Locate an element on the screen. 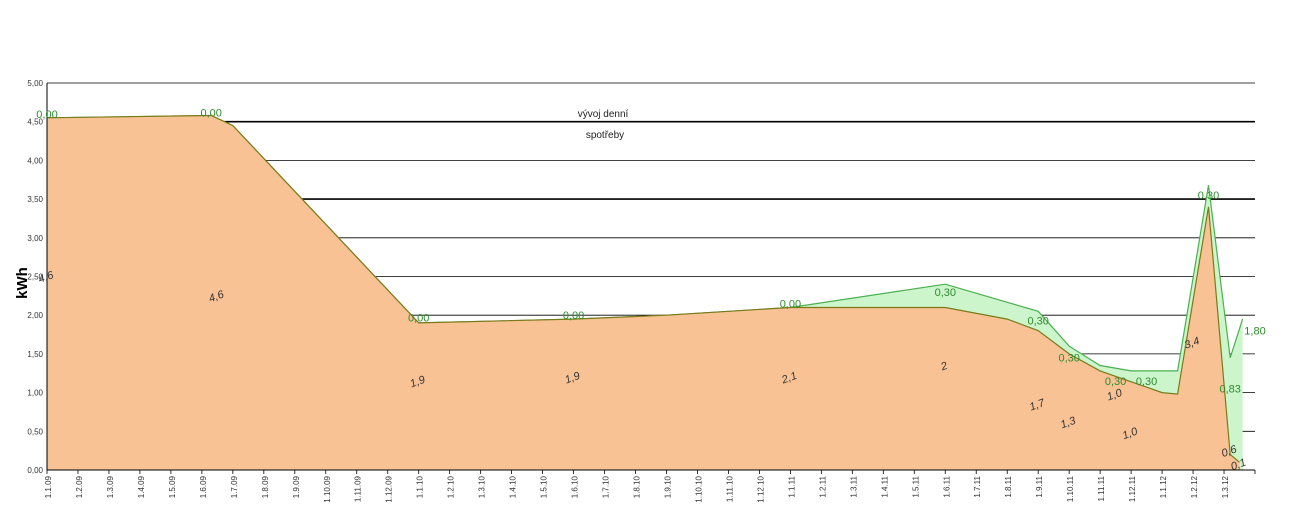 This screenshot has width=1305, height=525. y-tick-label: 1,50 is located at coordinates (35, 354).